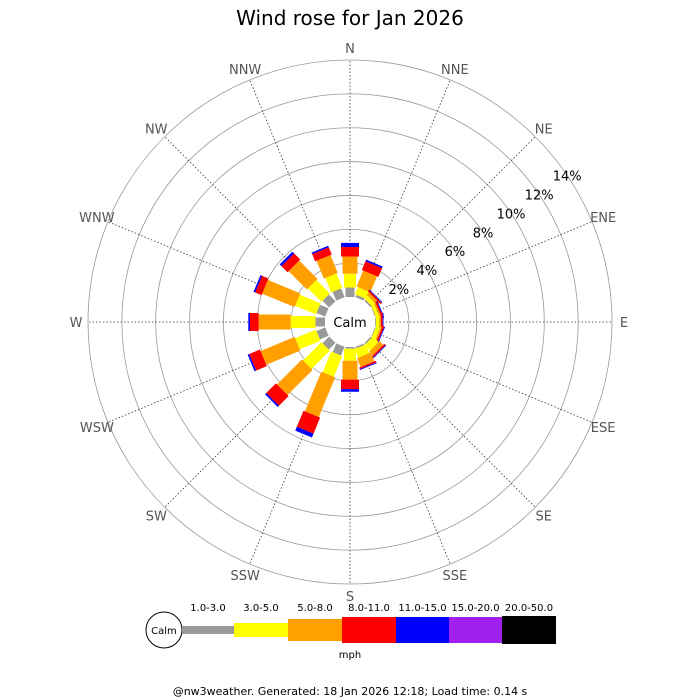 This screenshot has height=700, width=700. Describe the element at coordinates (350, 597) in the screenshot. I see `direction-label: S` at that location.